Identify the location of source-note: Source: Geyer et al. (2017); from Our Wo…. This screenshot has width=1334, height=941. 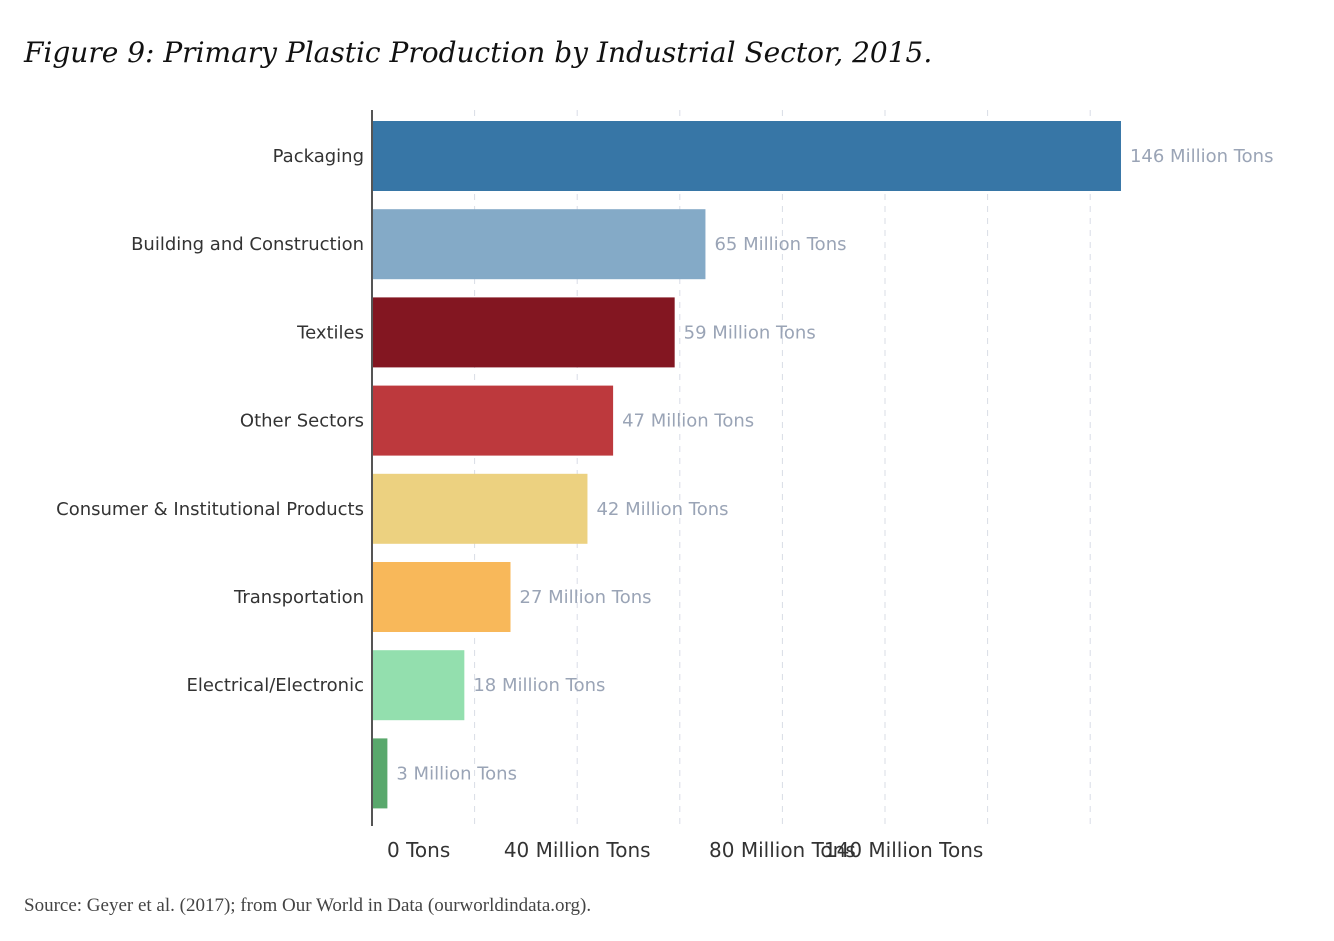
(308, 905).